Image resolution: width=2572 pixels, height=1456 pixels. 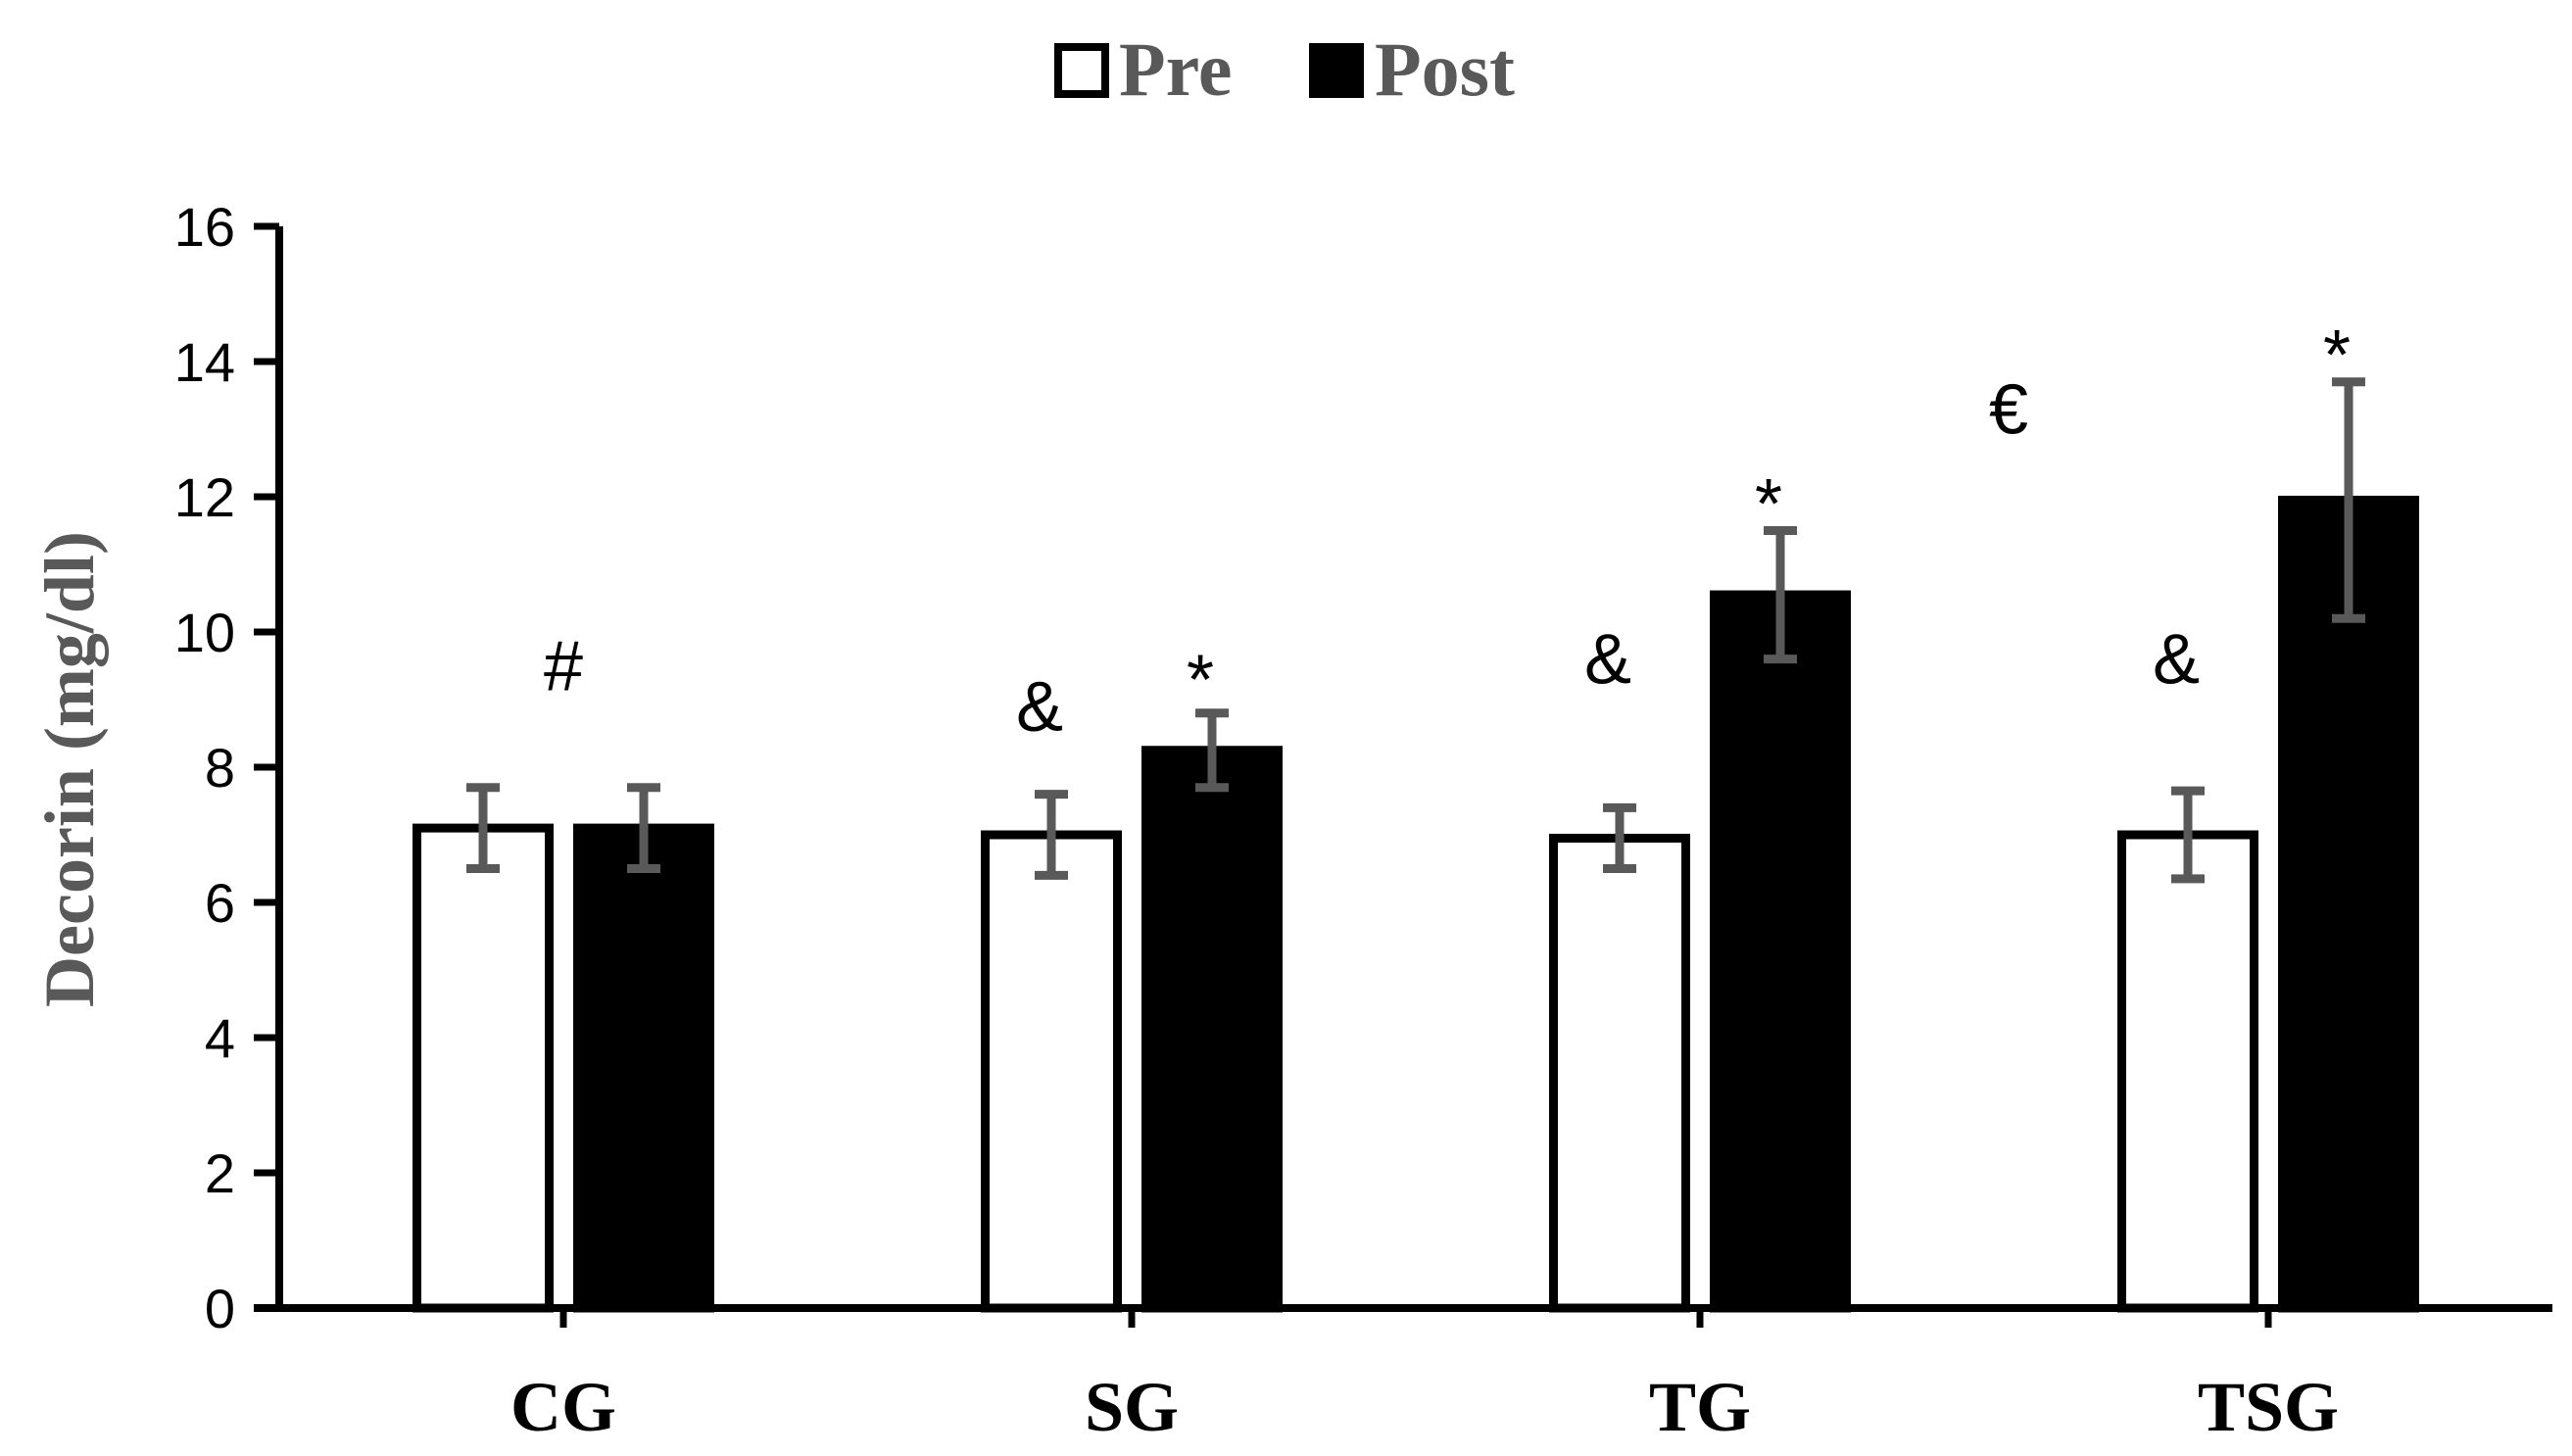 What do you see at coordinates (220, 1308) in the screenshot?
I see `y-tick-label: 0` at bounding box center [220, 1308].